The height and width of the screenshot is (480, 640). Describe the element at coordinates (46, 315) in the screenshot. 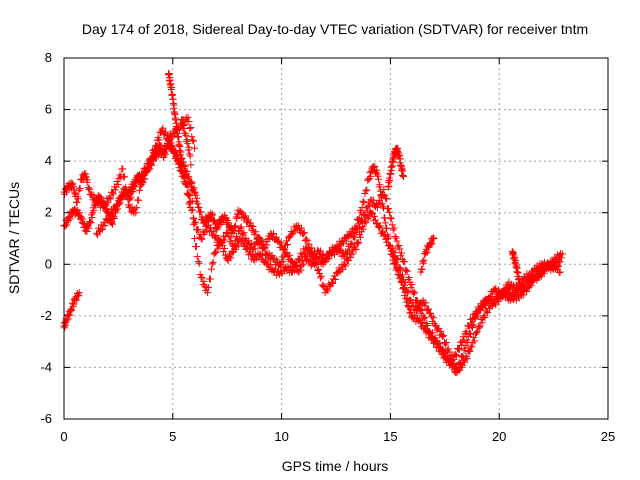

I see `y-tick-label: -2` at that location.